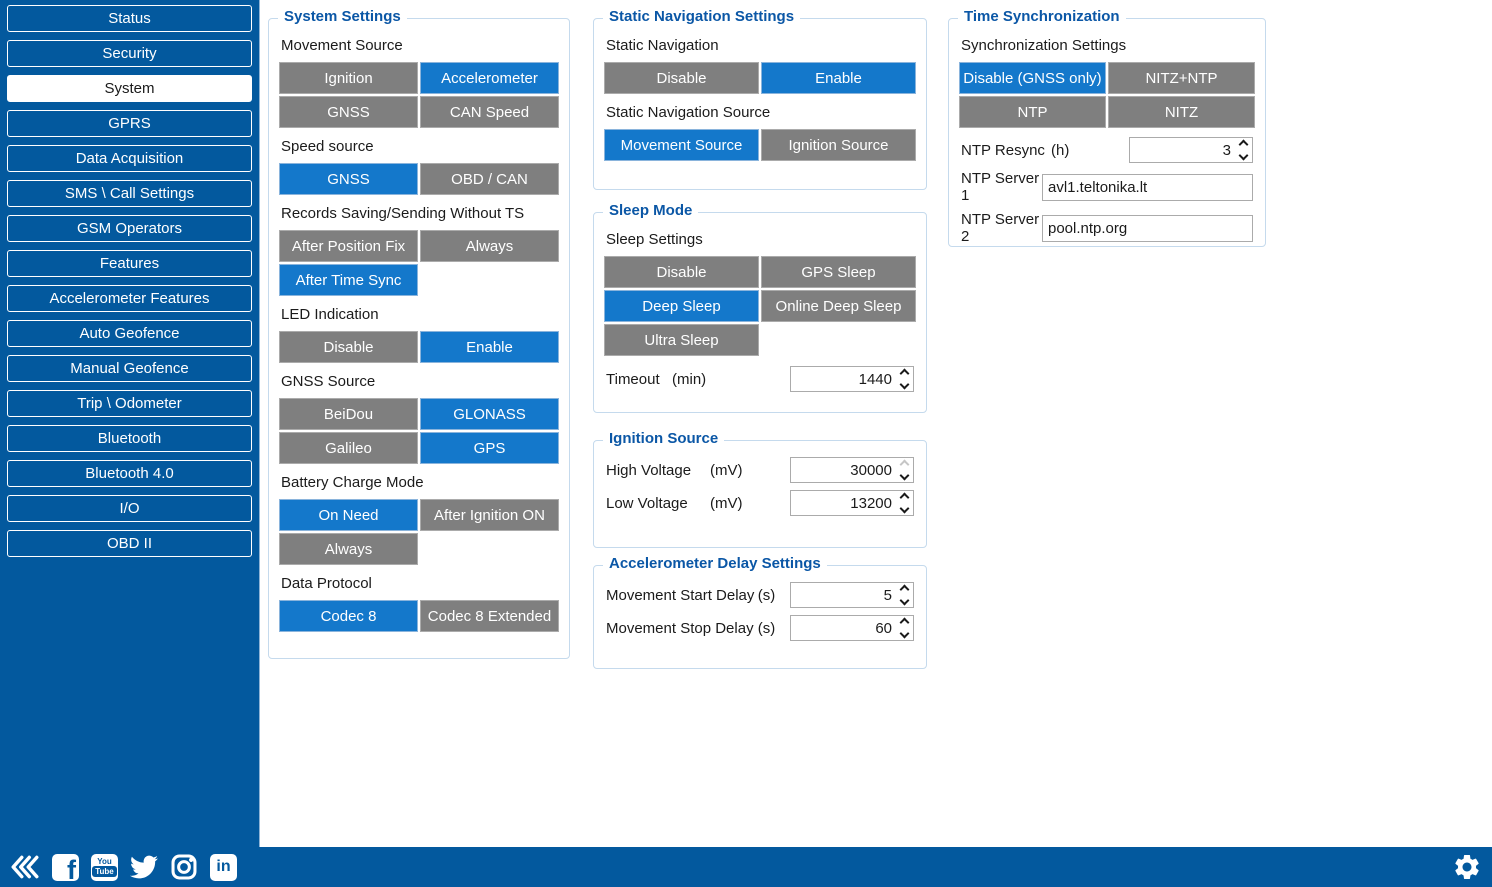 This screenshot has width=1492, height=887. Describe the element at coordinates (129, 298) in the screenshot. I see `sidebar-item-accelerometer-features: Accelerometer Features` at that location.